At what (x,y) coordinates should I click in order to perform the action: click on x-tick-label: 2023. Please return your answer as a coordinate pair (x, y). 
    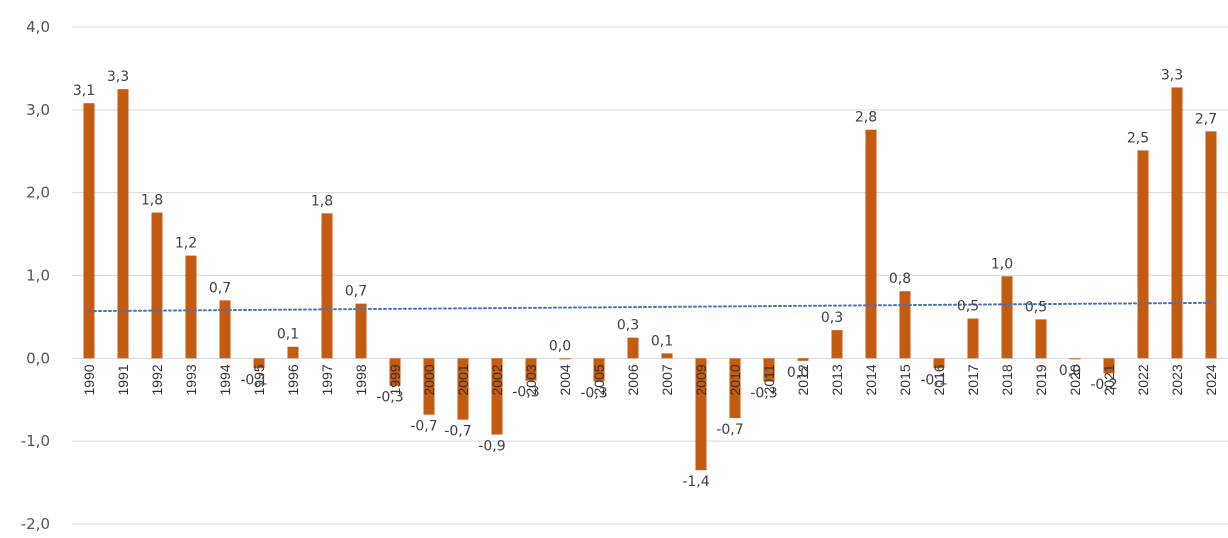
    Looking at the image, I should click on (1177, 379).